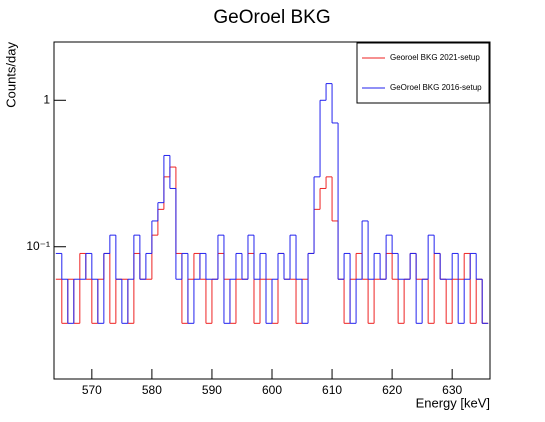  What do you see at coordinates (271, 17) in the screenshot?
I see `chart-title: GeOroel BKG` at bounding box center [271, 17].